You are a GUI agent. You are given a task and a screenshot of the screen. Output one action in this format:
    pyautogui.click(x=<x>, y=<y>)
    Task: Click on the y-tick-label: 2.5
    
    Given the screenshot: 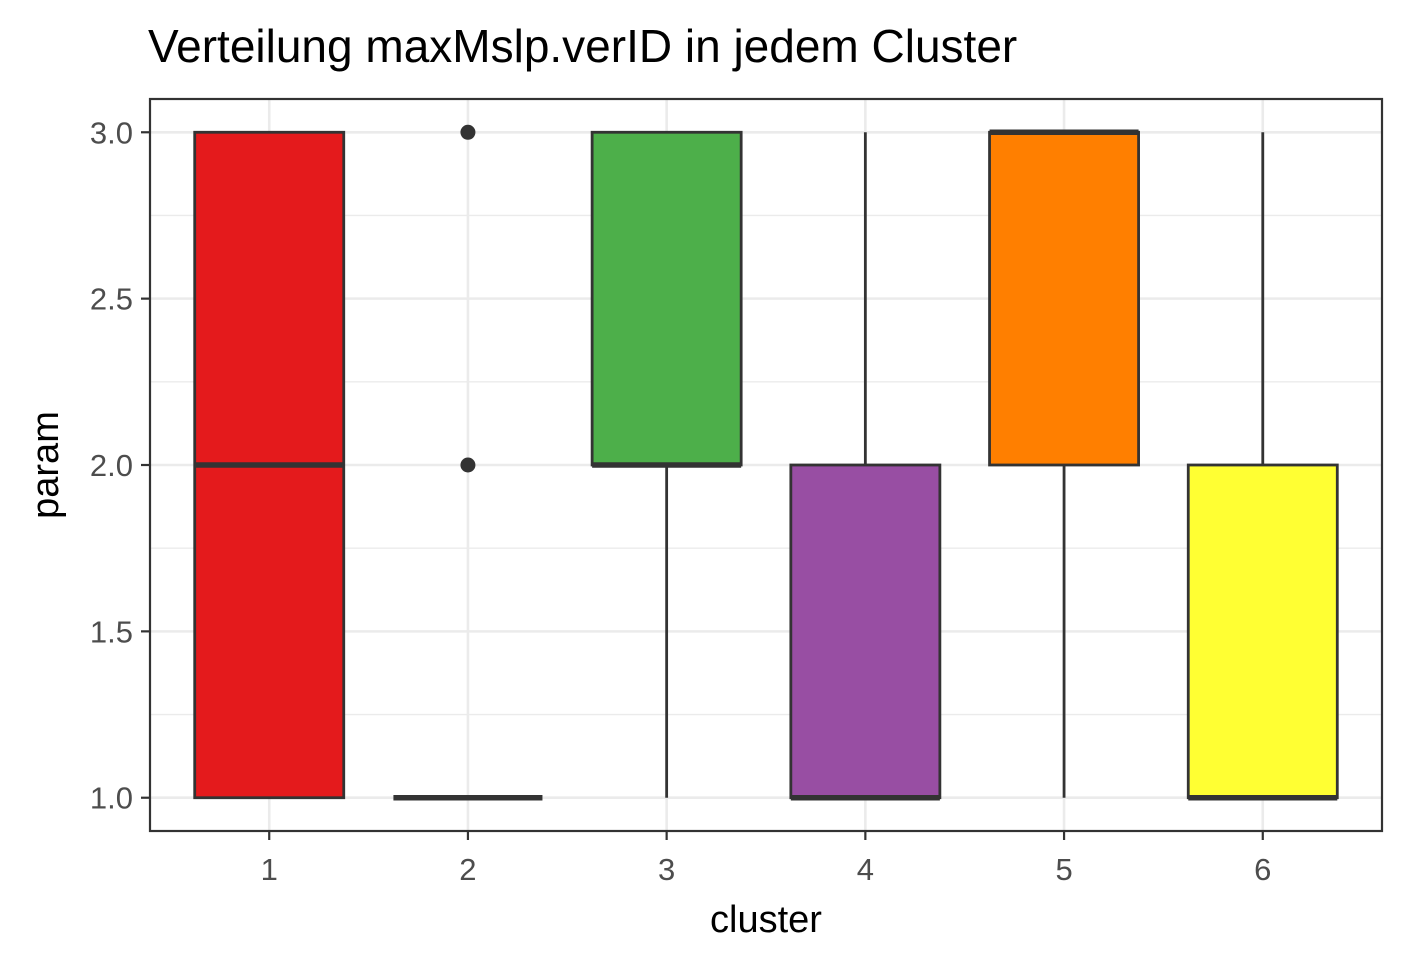 What is the action you would take?
    pyautogui.click(x=111, y=299)
    